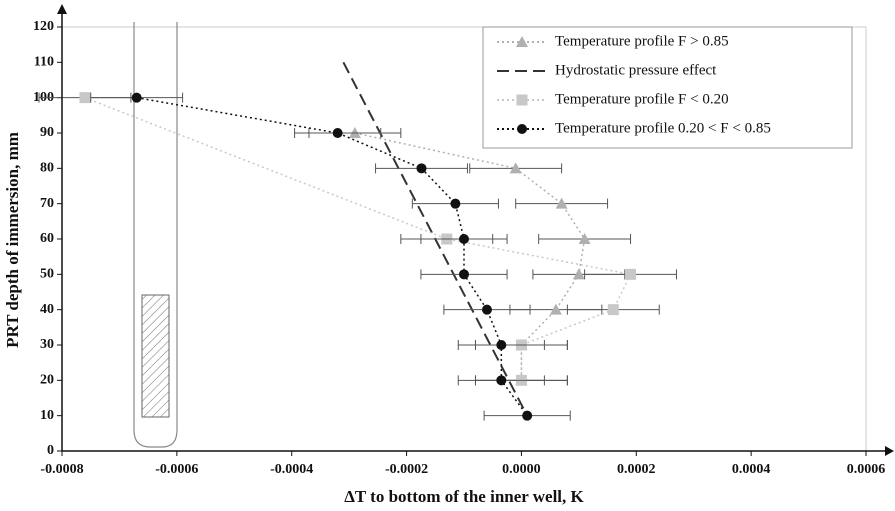 This screenshot has height=511, width=895. Describe the element at coordinates (636, 70) in the screenshot. I see `legend-label: Hydrostatic pressure effect` at that location.